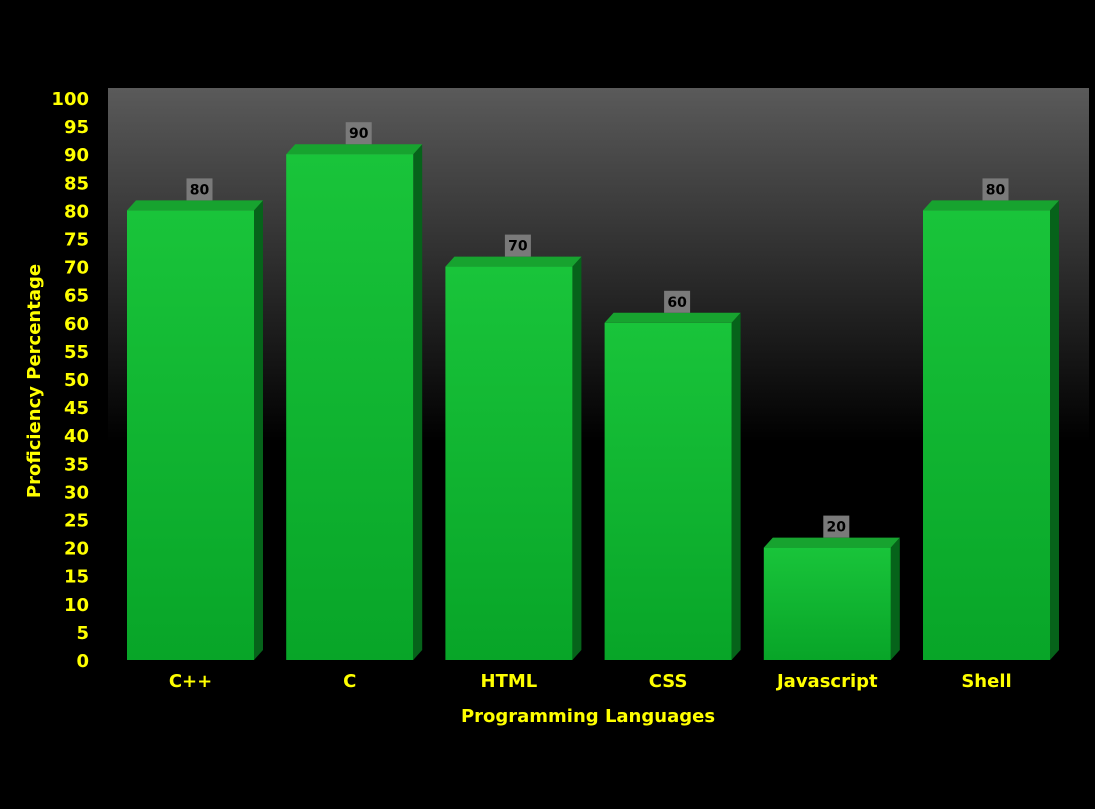  What do you see at coordinates (76, 605) in the screenshot?
I see `y-tick-label: 10` at bounding box center [76, 605].